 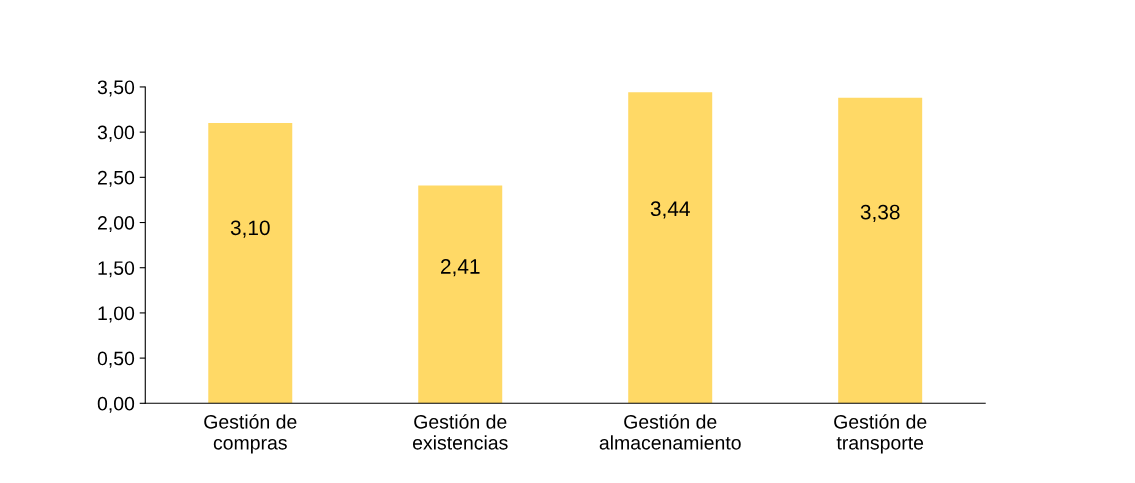 What do you see at coordinates (116, 314) in the screenshot?
I see `y-tick-label: 1,00` at bounding box center [116, 314].